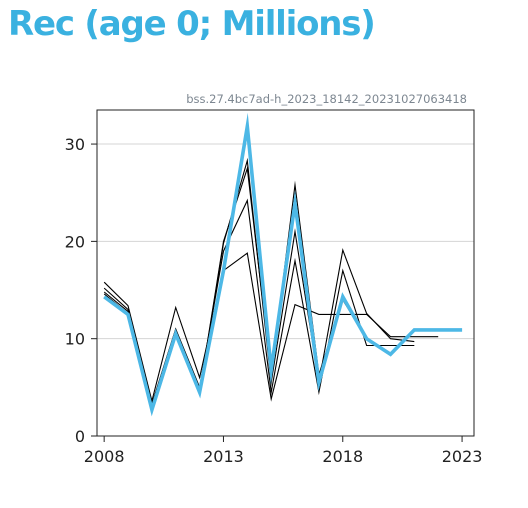  I want to click on y-tick-label: 0, so click(80, 436).